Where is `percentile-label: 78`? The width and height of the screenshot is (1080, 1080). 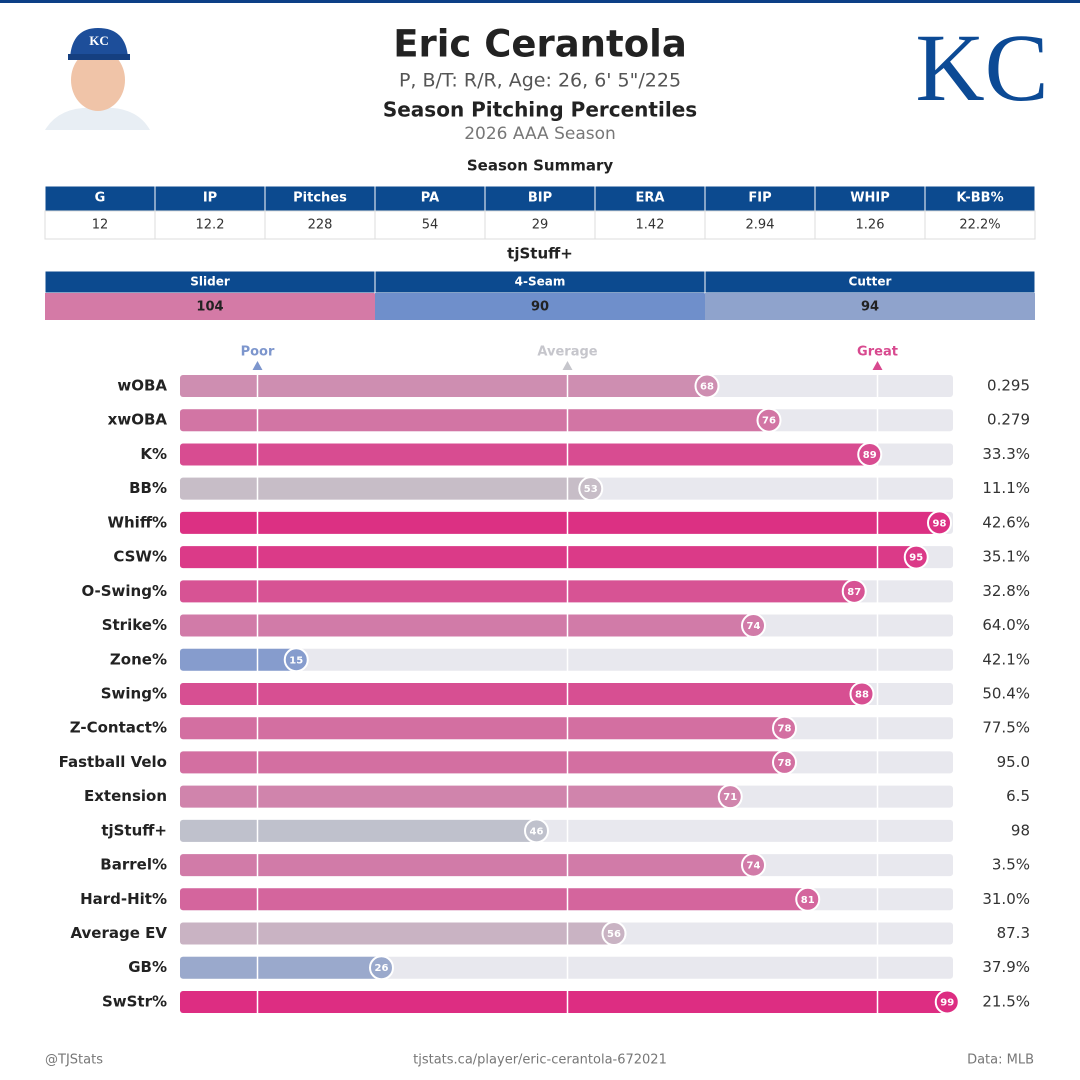 percentile-label: 78 is located at coordinates (785, 763).